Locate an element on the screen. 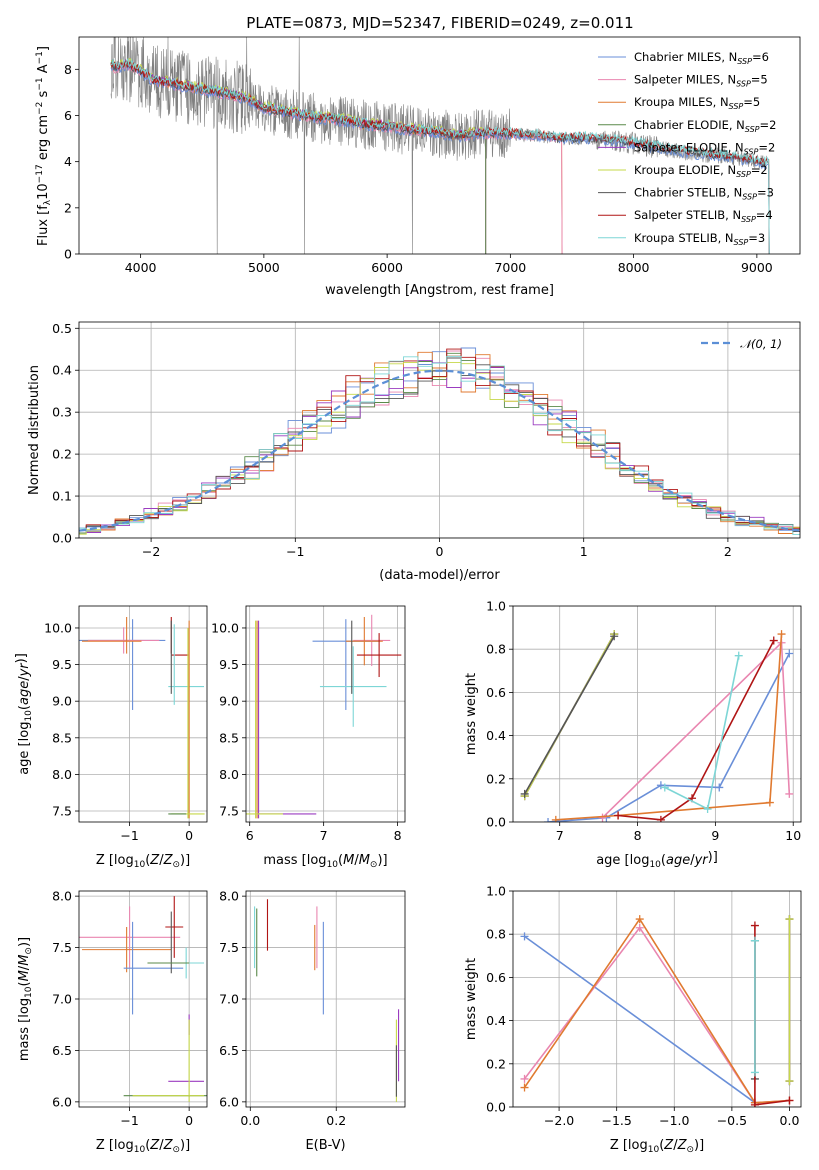 Image resolution: width=819 pixels, height=1170 pixels. y-tick-label: 2 is located at coordinates (68, 207).